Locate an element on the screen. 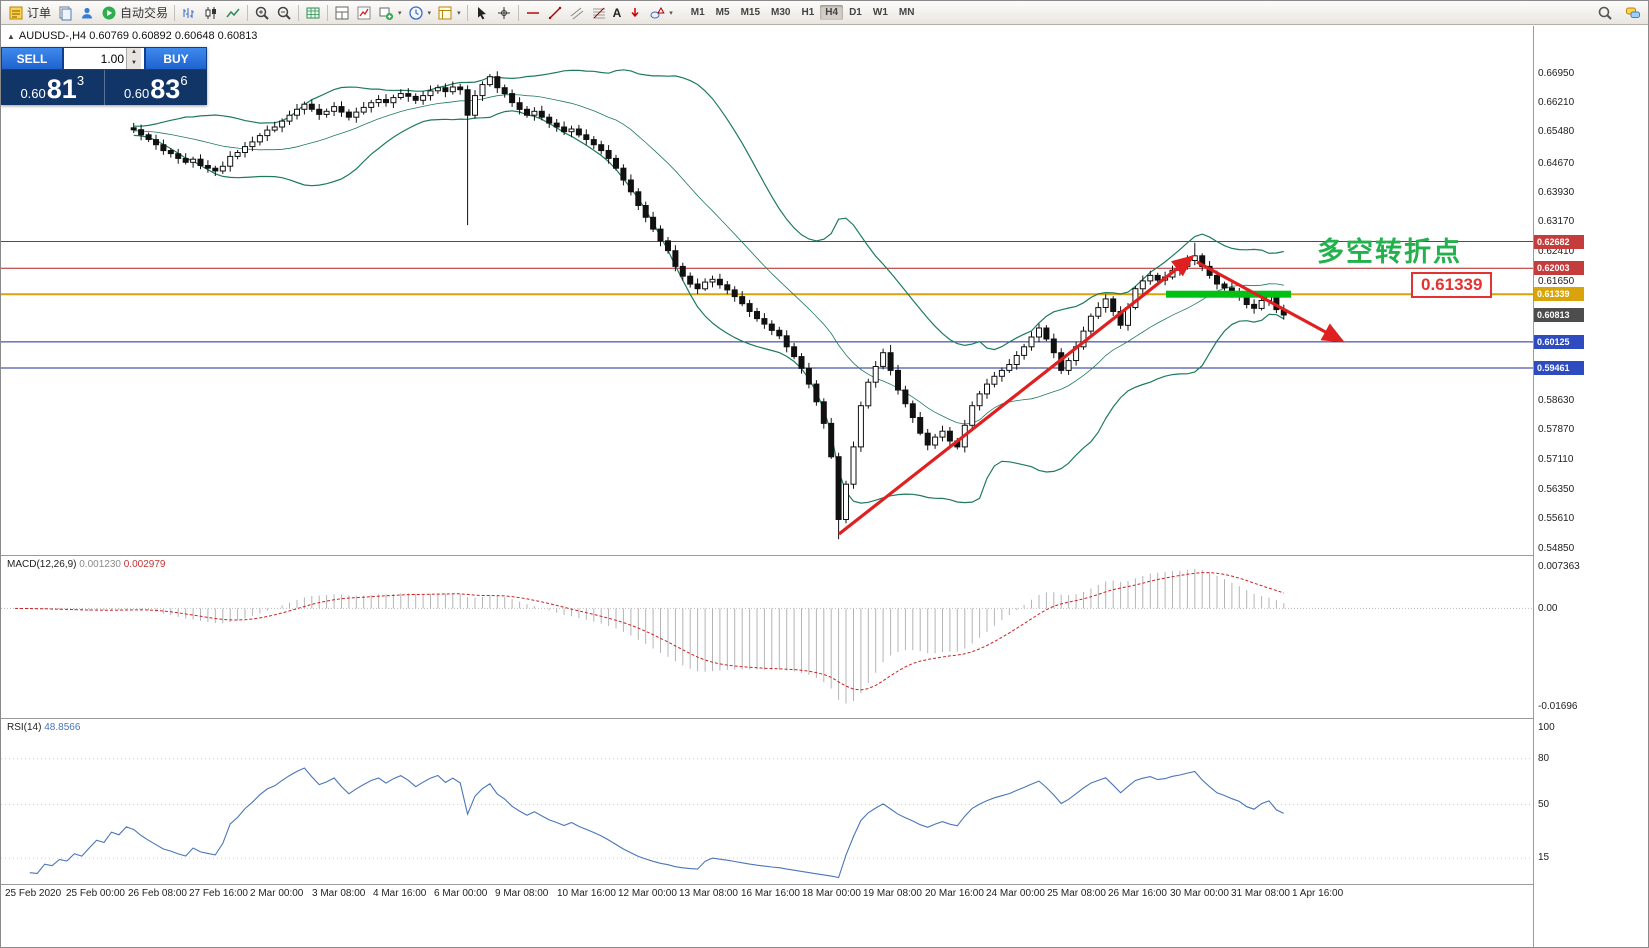 This screenshot has height=948, width=1649. price-callout-label: 0.61339 is located at coordinates (1452, 285).